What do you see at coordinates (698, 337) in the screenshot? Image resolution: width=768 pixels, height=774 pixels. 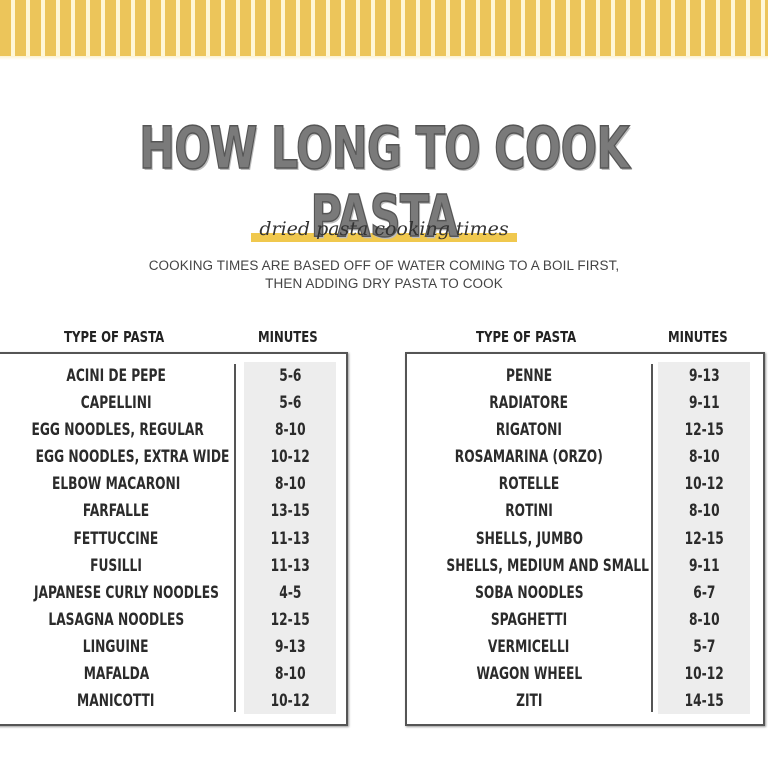 I see `right-col-minutes-header: MINUTES` at bounding box center [698, 337].